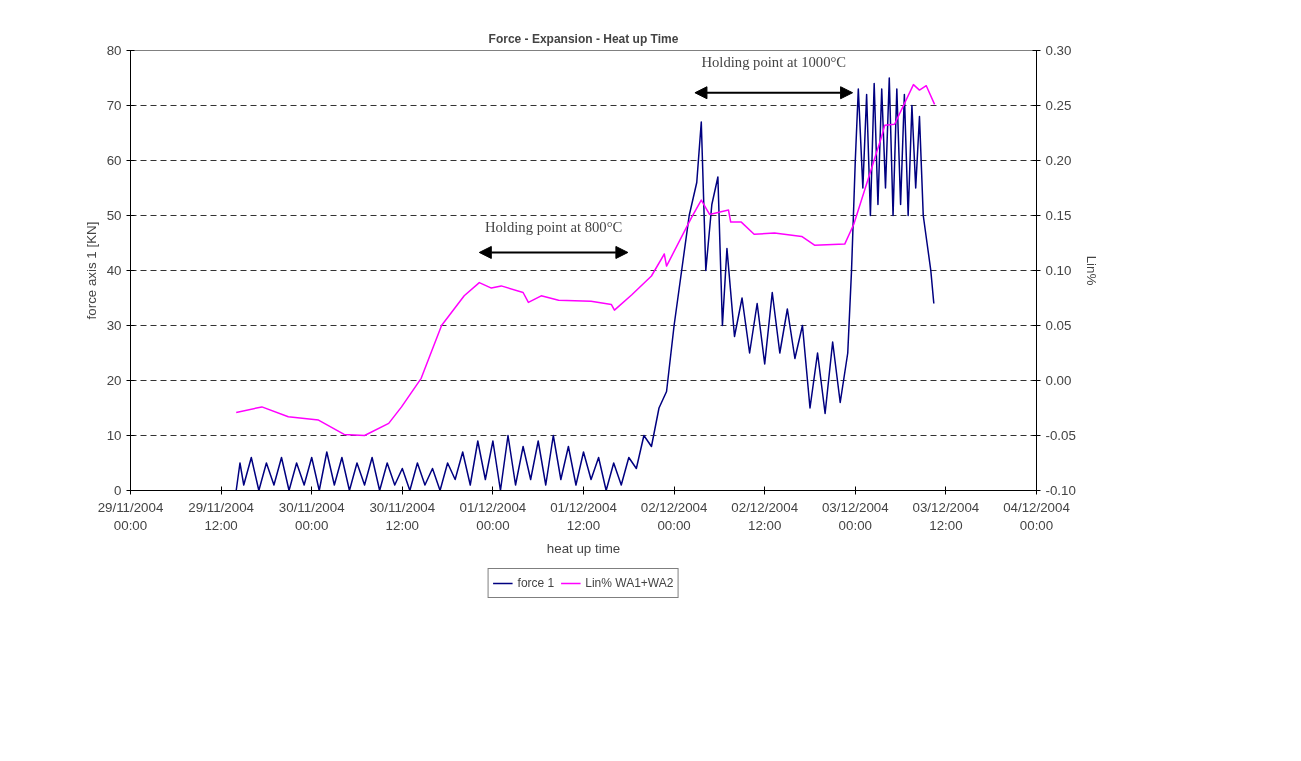 This screenshot has height=761, width=1301. What do you see at coordinates (584, 516) in the screenshot?
I see `x-tick-label: 01/12/2004 12:00` at bounding box center [584, 516].